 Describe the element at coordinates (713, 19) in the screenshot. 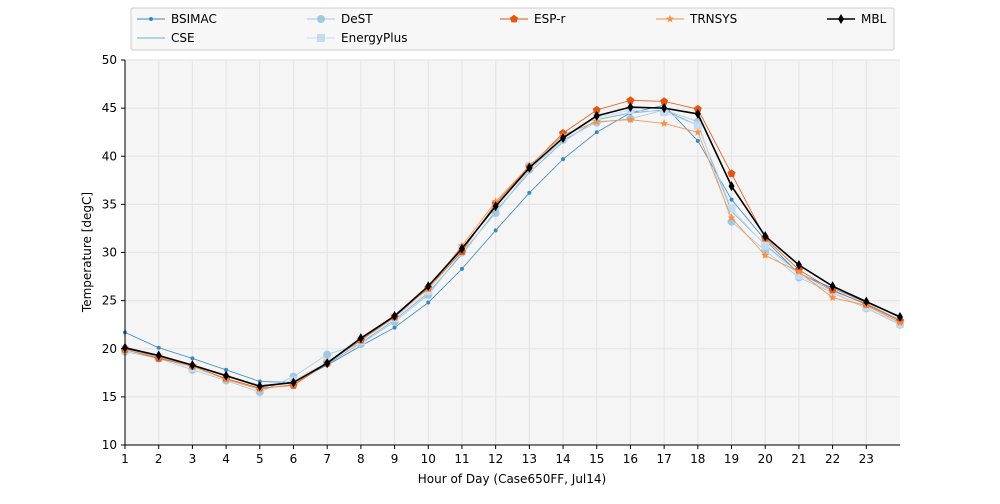

I see `legend-label: TRNSYS` at that location.